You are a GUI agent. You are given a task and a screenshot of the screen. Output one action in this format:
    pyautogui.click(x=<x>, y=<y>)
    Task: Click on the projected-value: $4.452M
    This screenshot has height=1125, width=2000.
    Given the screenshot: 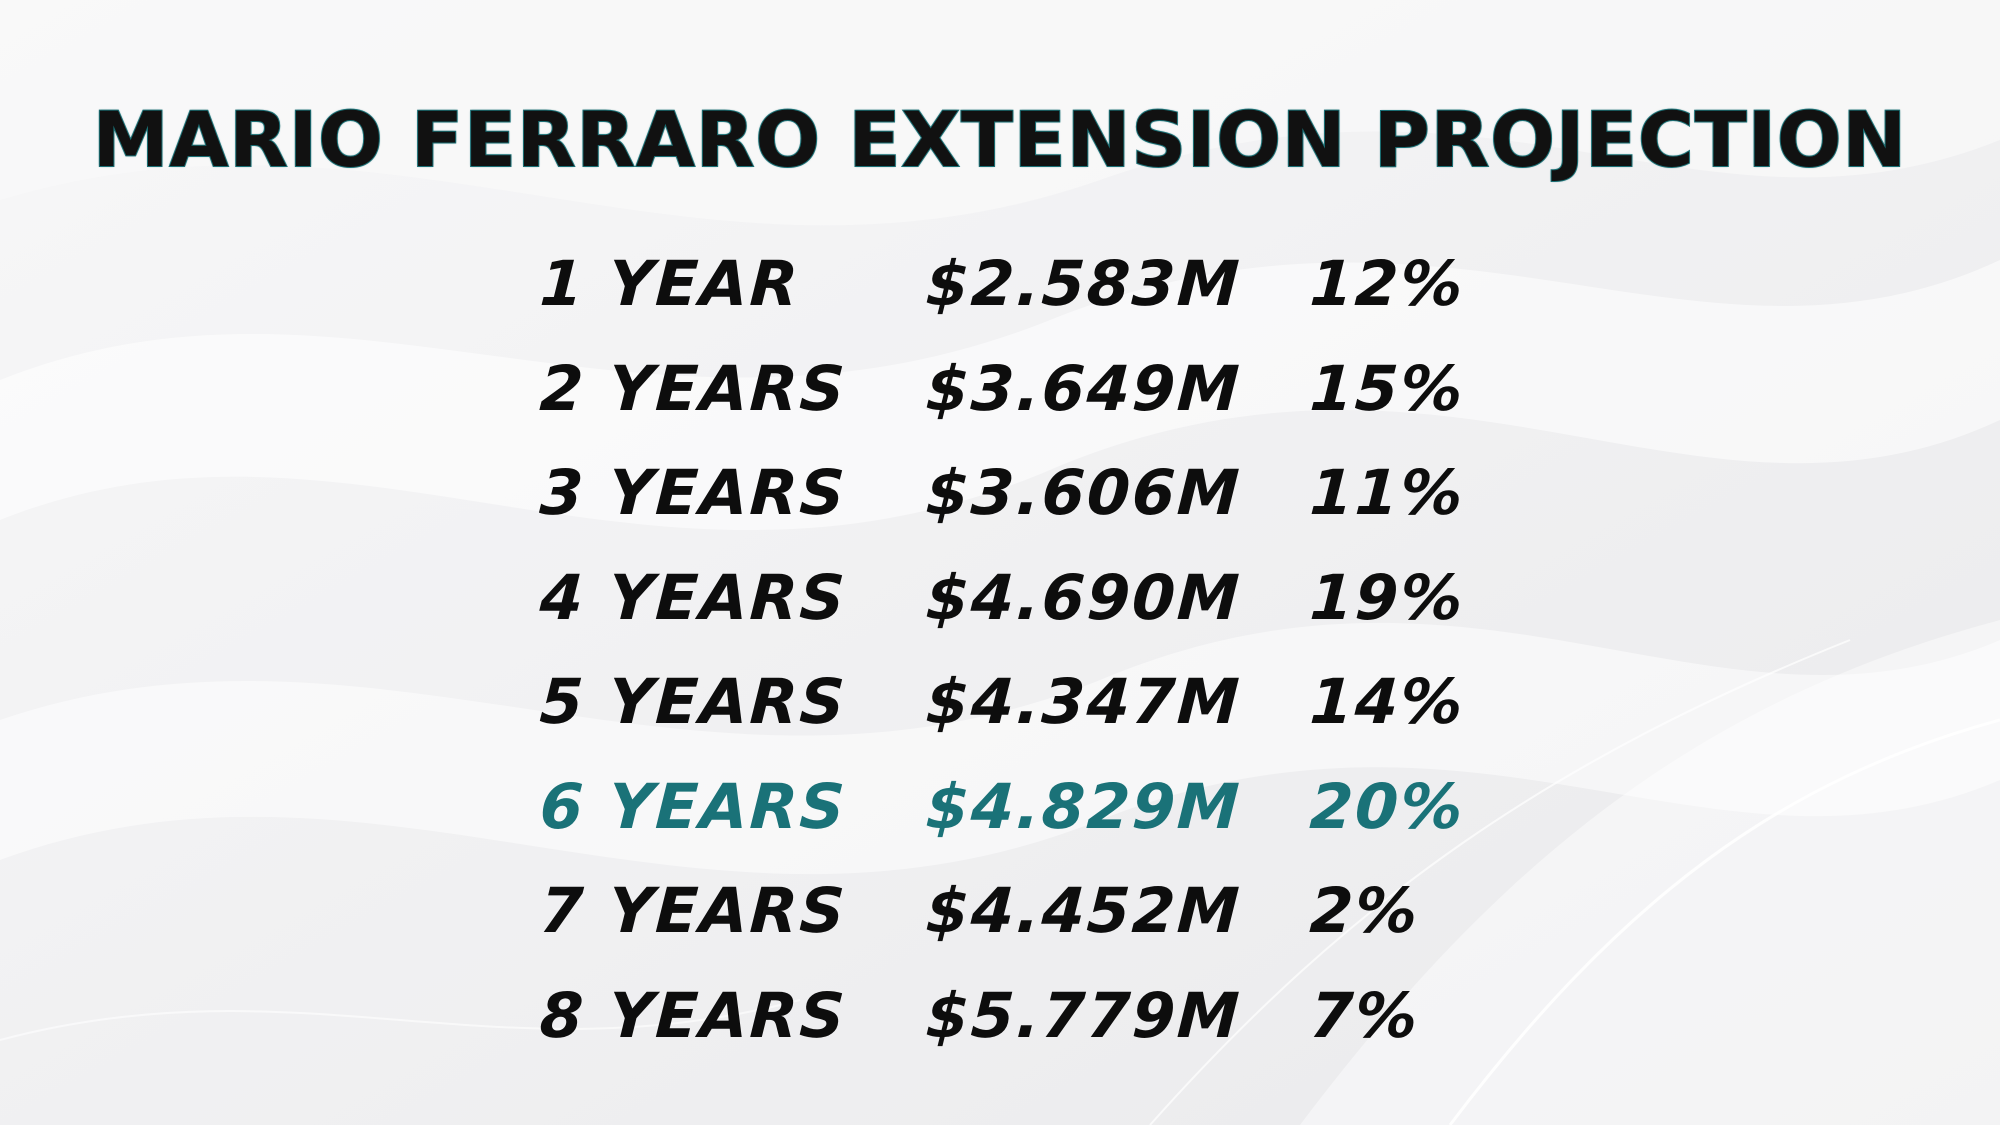 What is the action you would take?
    pyautogui.click(x=1083, y=910)
    